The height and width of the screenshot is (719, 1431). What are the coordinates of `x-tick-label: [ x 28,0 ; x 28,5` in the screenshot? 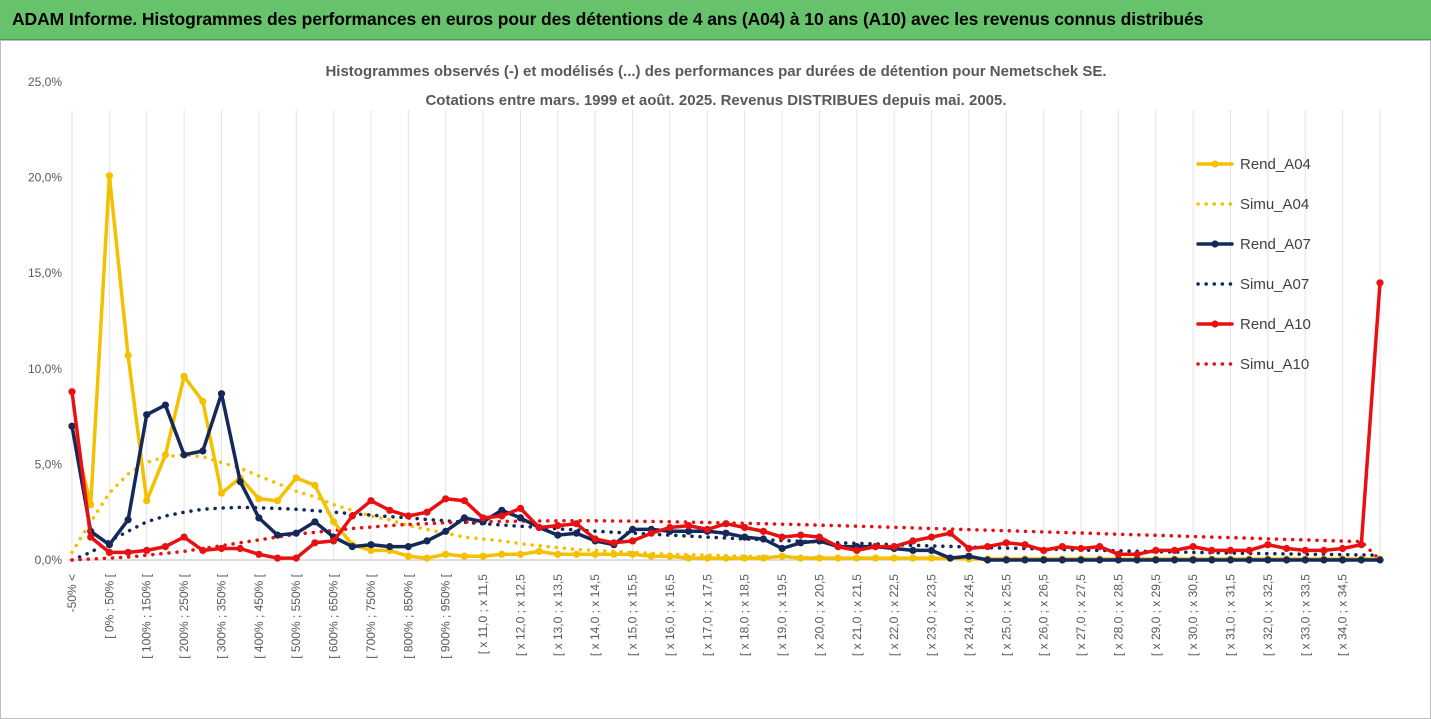 It's located at (1118, 615).